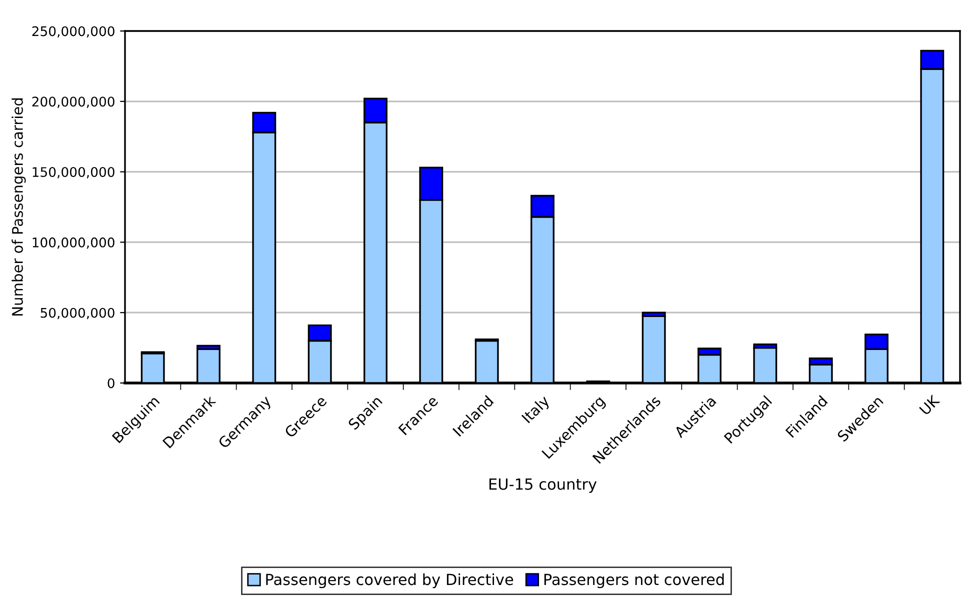 This screenshot has width=973, height=605. I want to click on x-axis-title: EU-15 country, so click(543, 485).